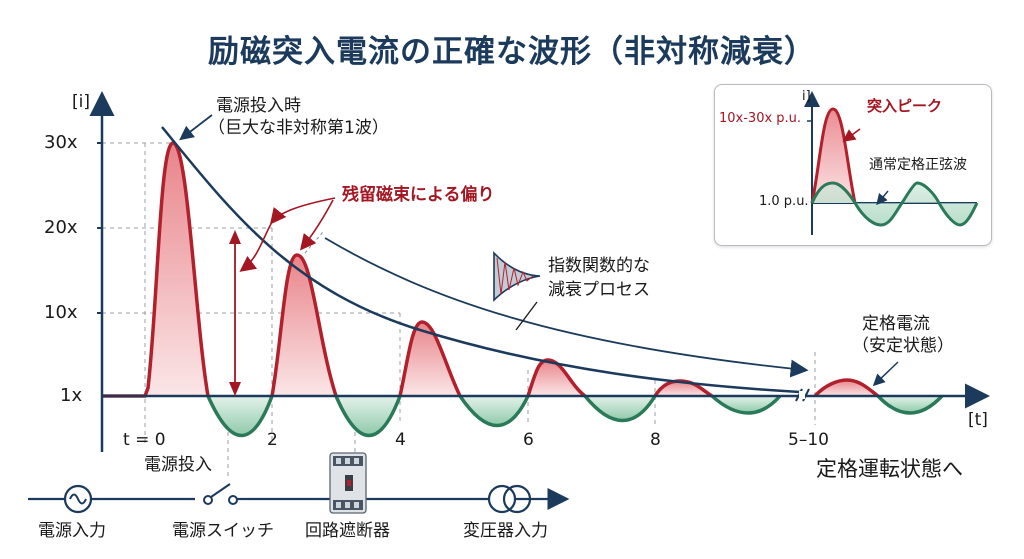 The image size is (1024, 559). Describe the element at coordinates (903, 346) in the screenshot. I see `rated-current-sublabel: （安定状態）` at that location.